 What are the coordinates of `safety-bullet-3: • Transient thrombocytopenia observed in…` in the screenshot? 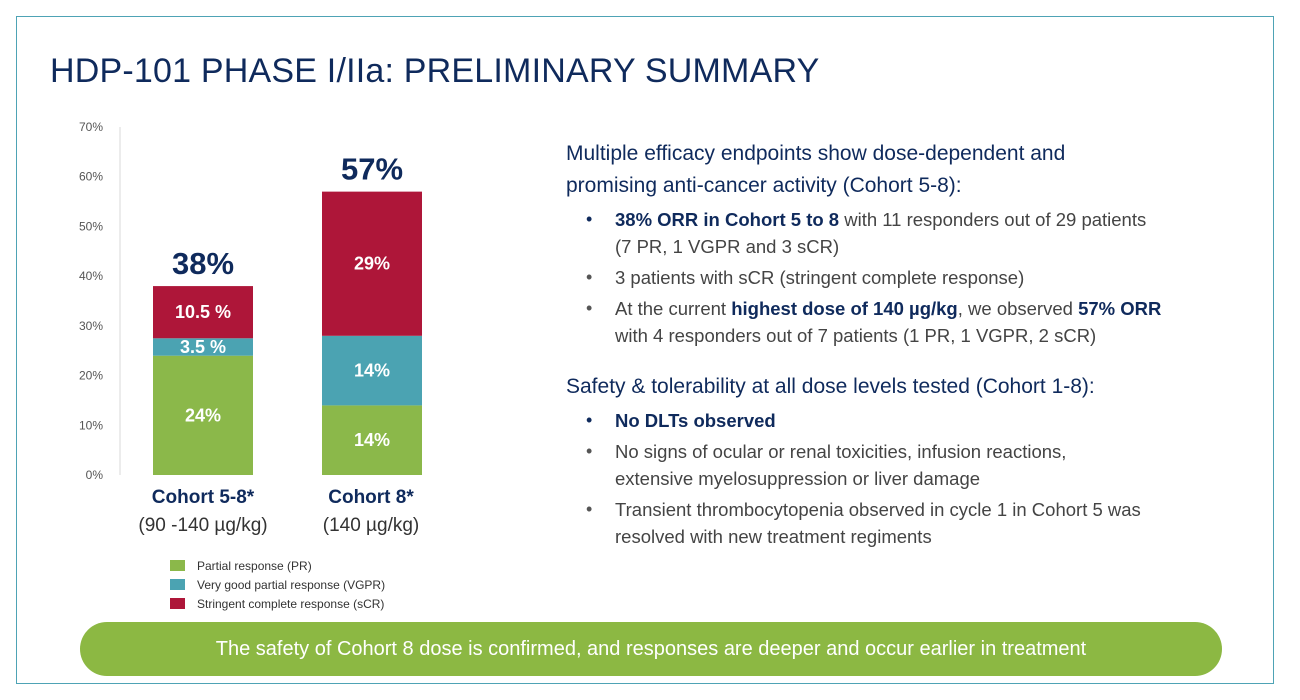 It's located at (916, 523).